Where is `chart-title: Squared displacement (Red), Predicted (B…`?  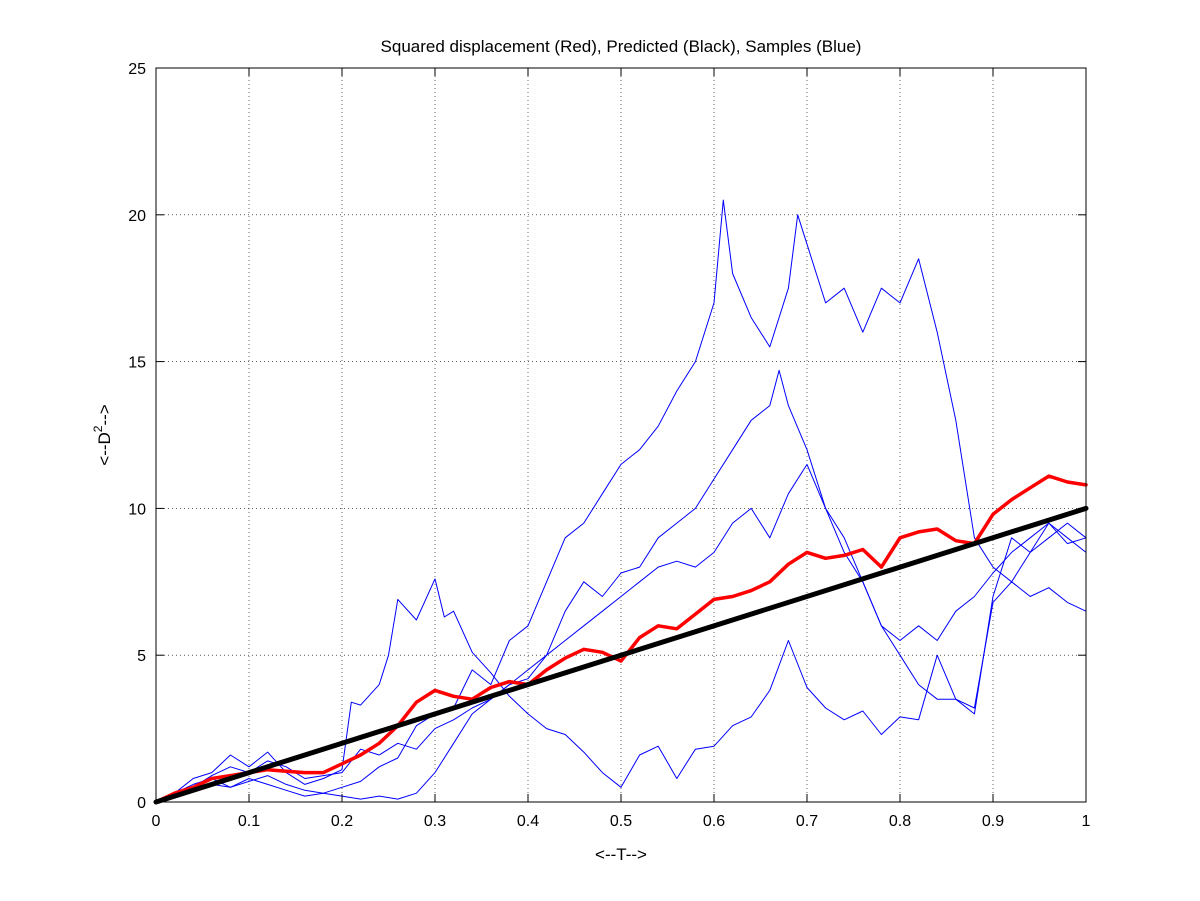 chart-title: Squared displacement (Red), Predicted (B… is located at coordinates (621, 46).